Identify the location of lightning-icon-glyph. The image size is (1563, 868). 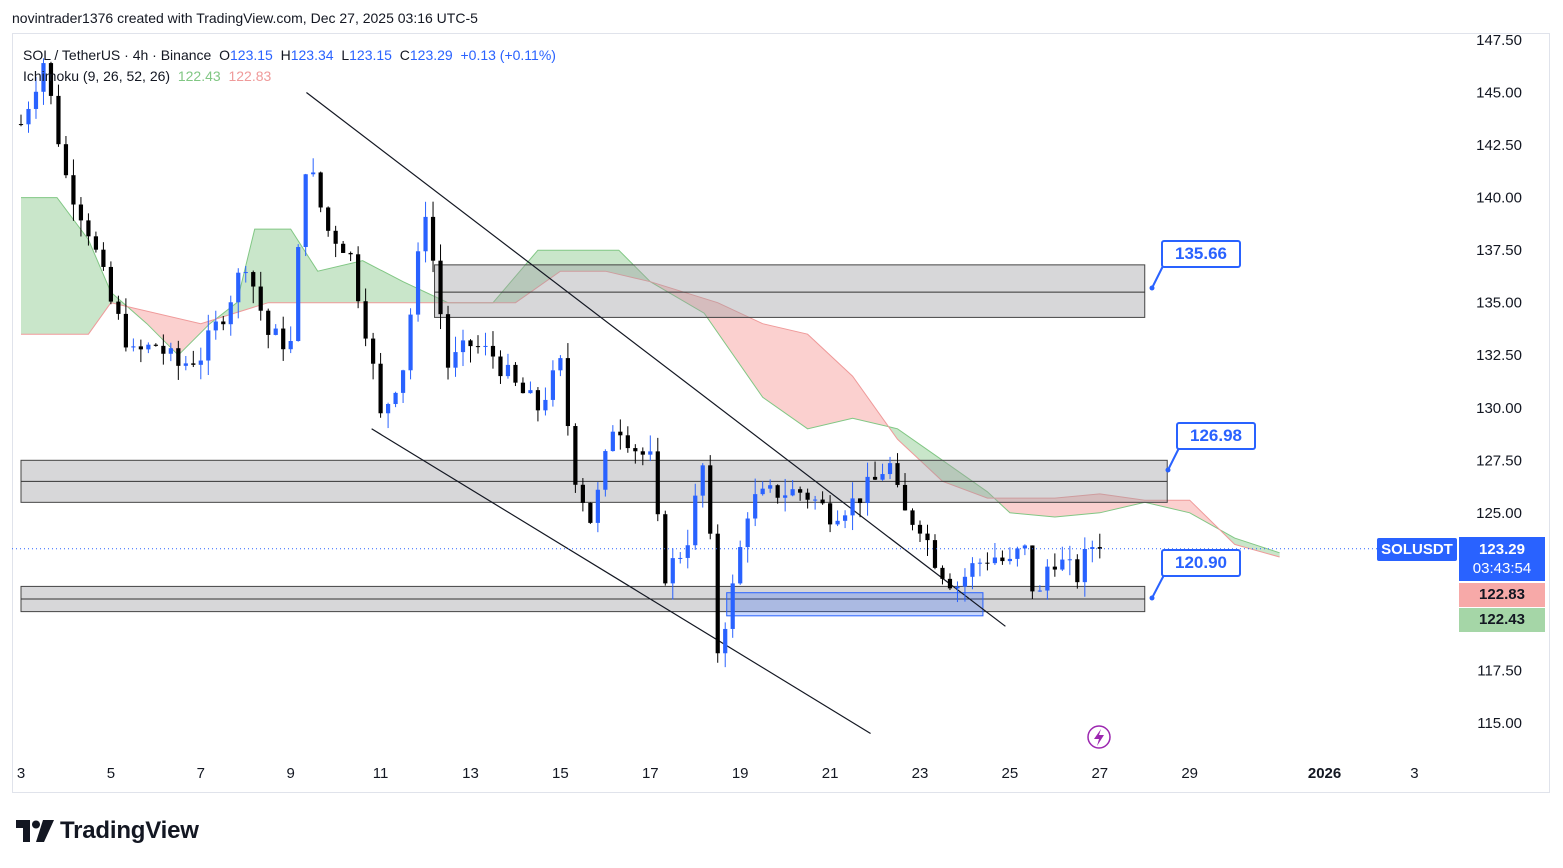
(1099, 737).